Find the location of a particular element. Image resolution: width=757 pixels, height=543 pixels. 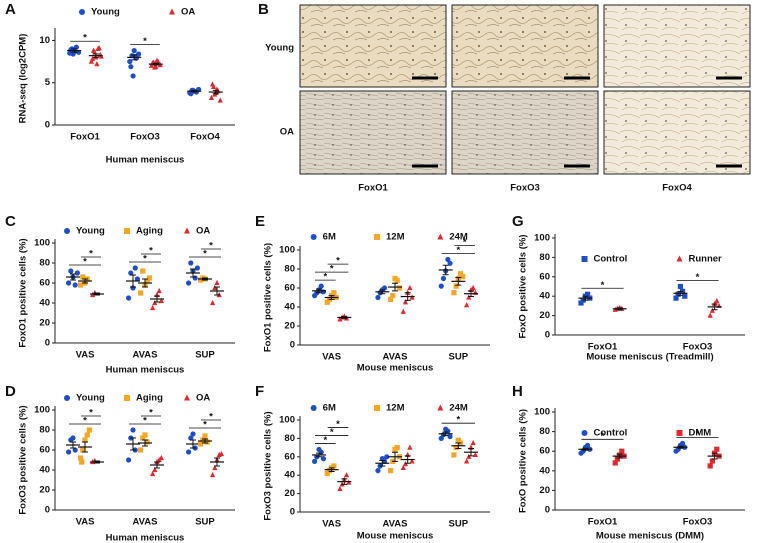

y-tick-label: 5 is located at coordinates (48, 82).